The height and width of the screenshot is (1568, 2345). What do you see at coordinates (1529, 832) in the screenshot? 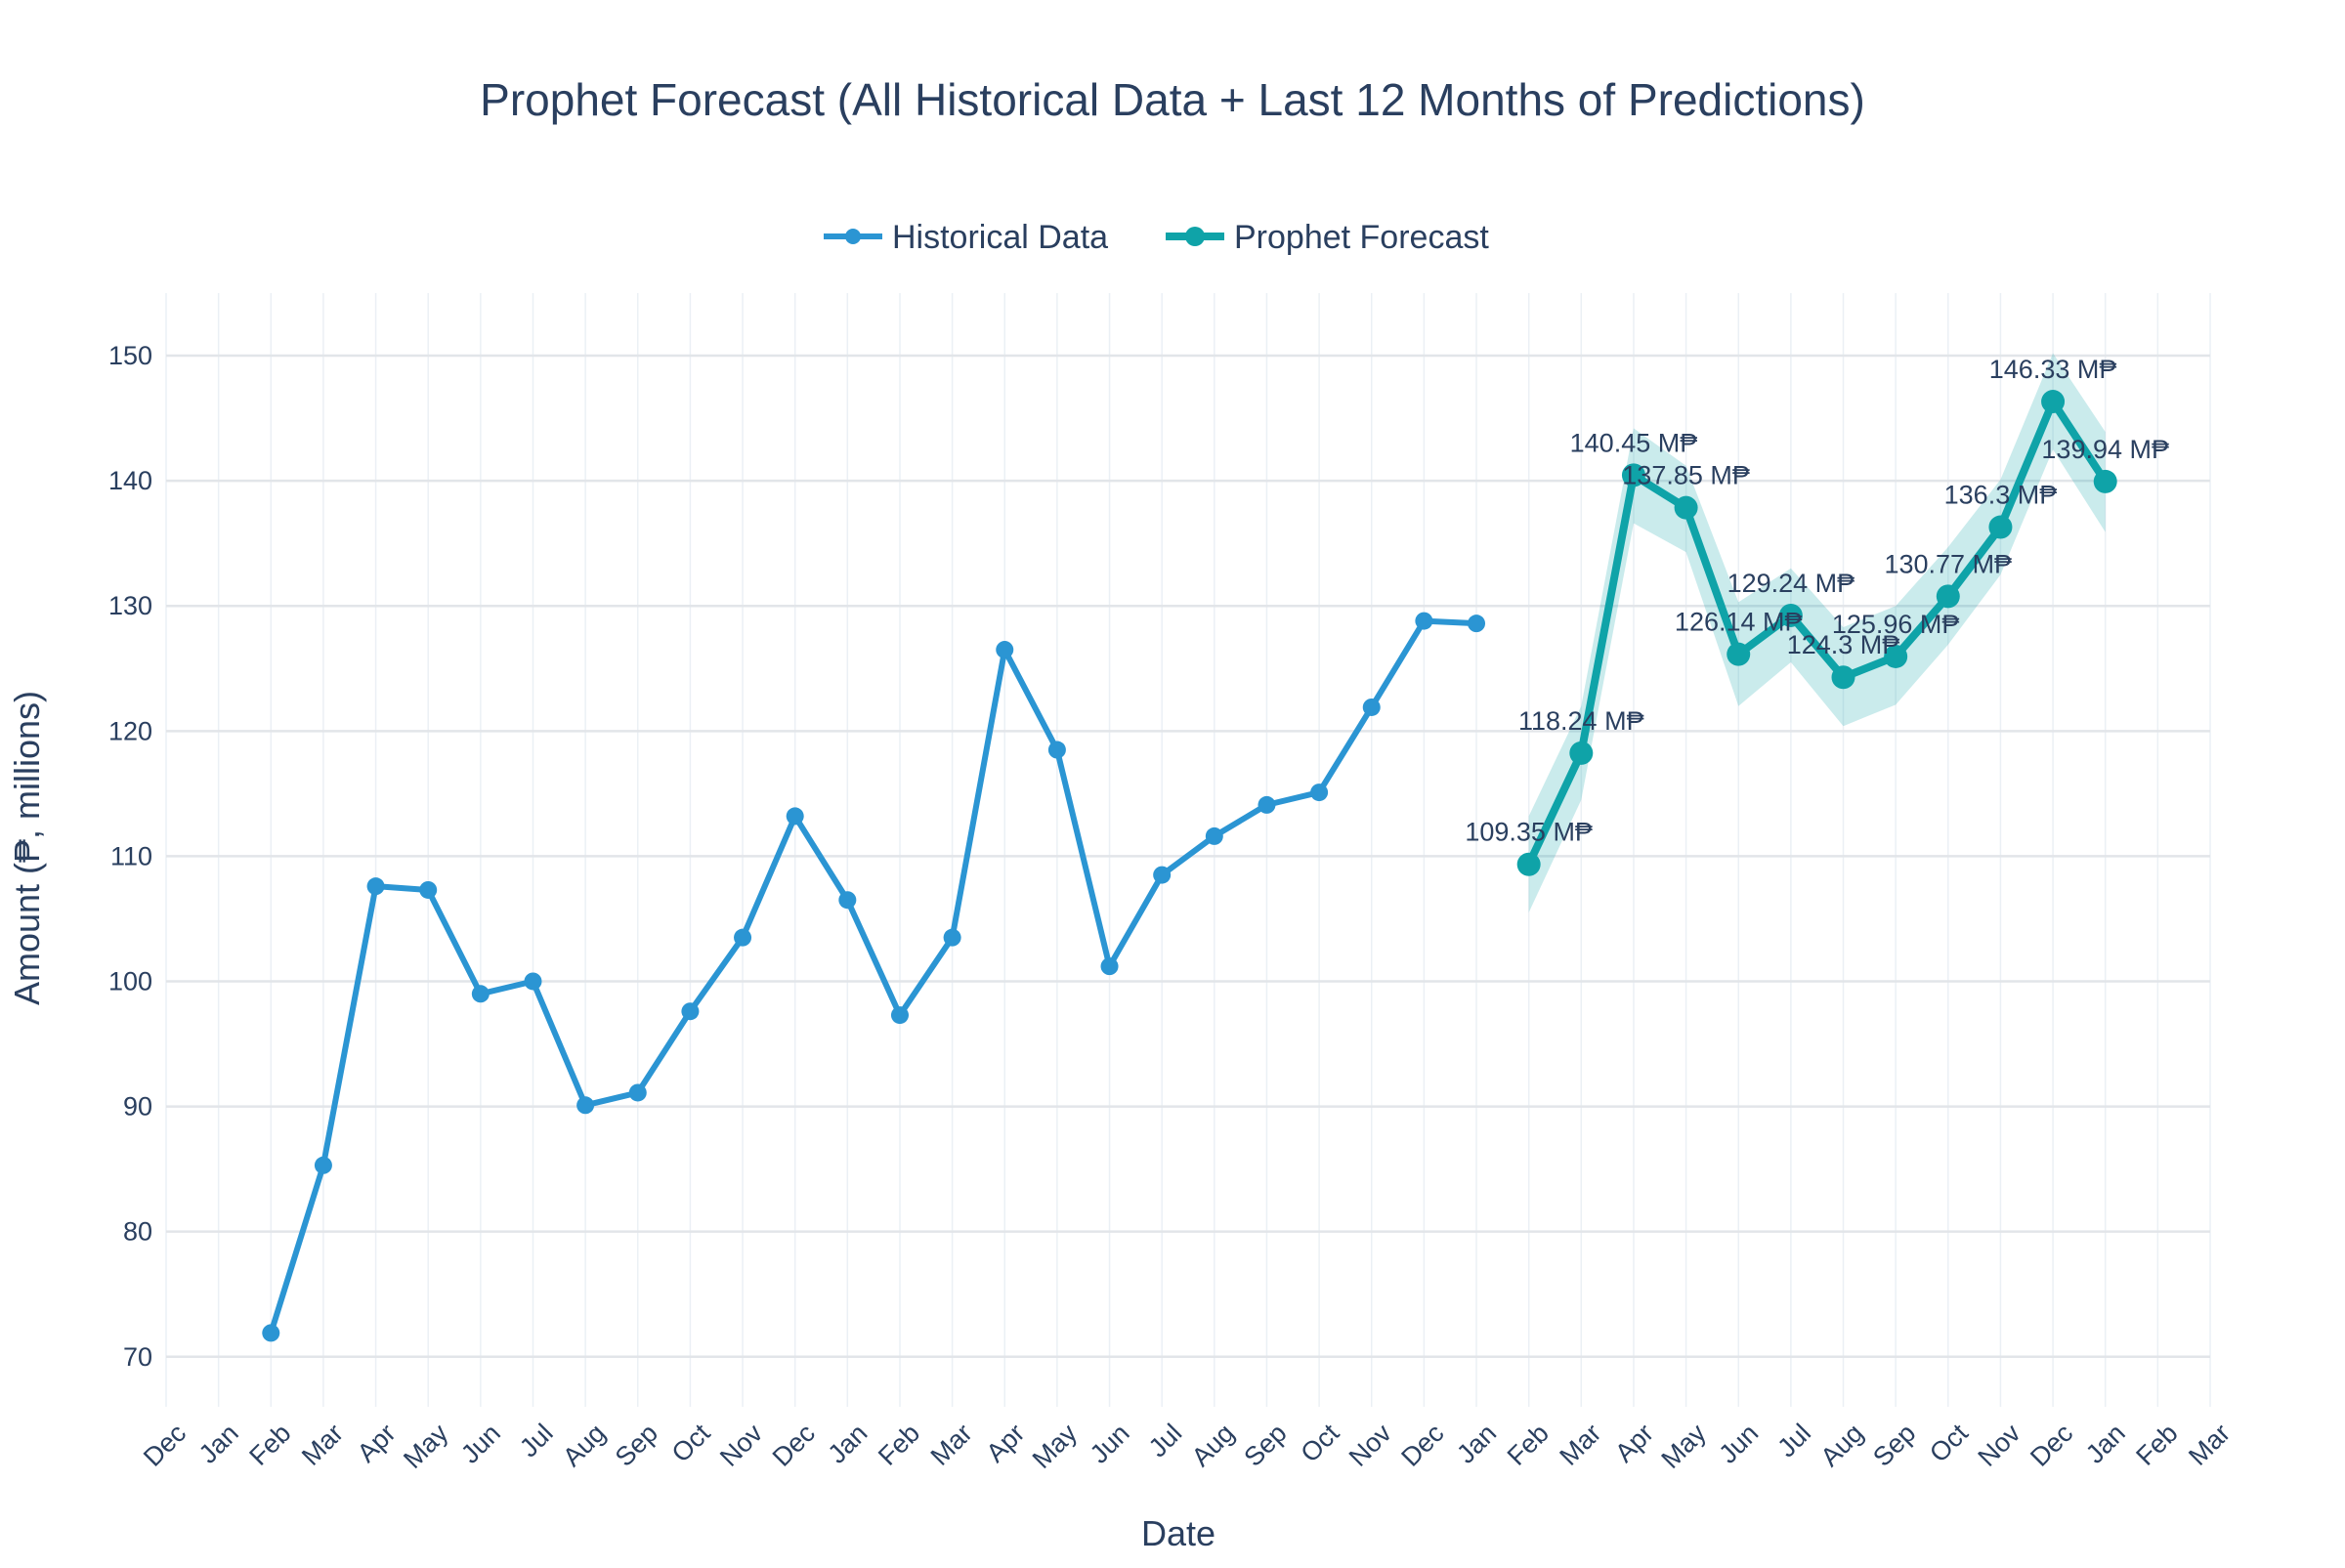
I see `forecast-data-label: 109.35 M₱` at bounding box center [1529, 832].